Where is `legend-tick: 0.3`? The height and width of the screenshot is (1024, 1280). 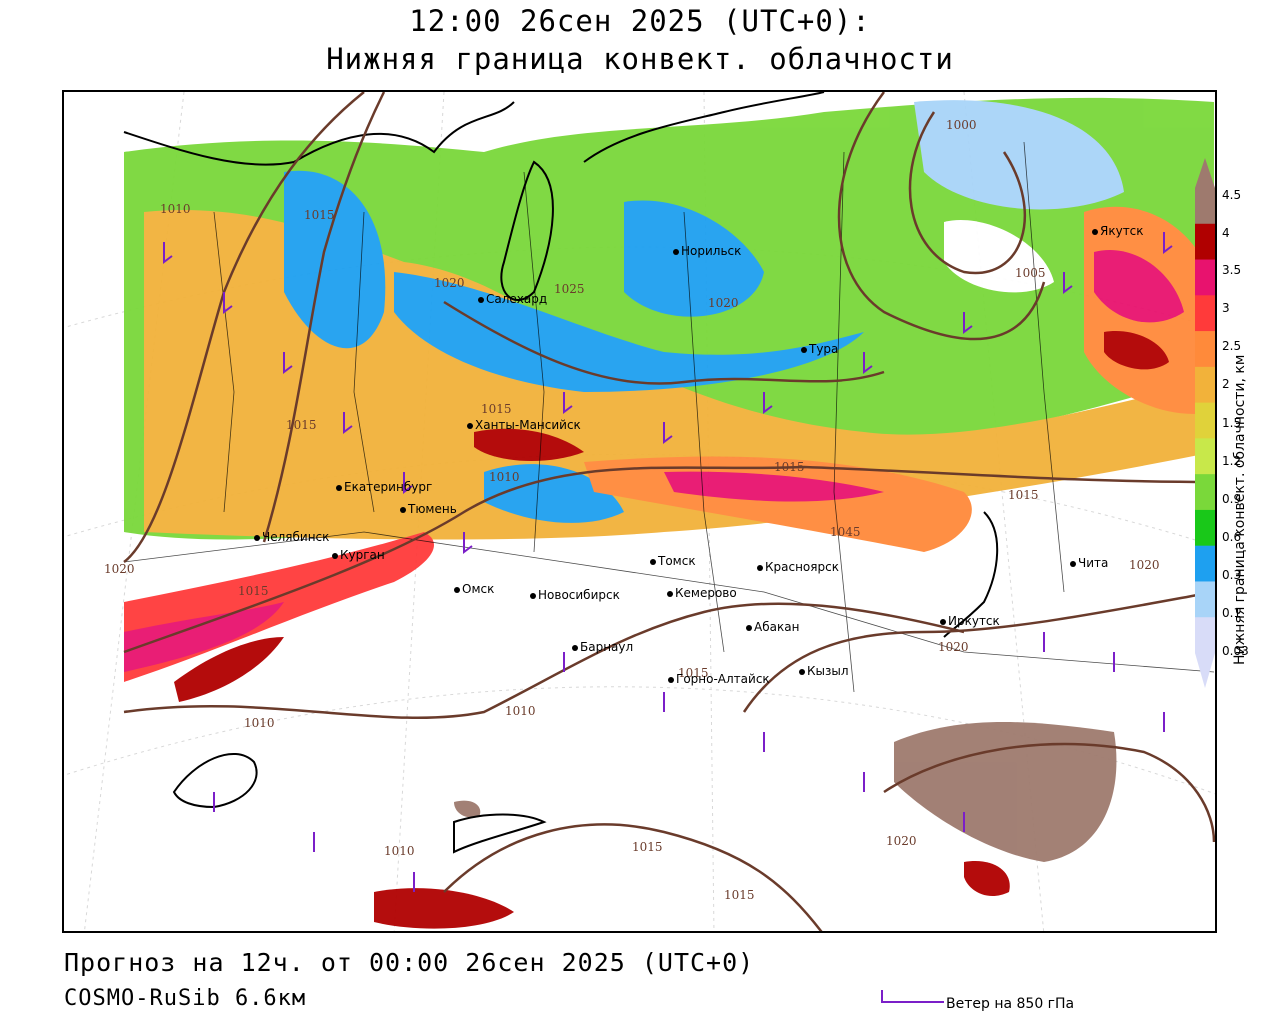
legend-tick: 0.3 is located at coordinates (1232, 575).